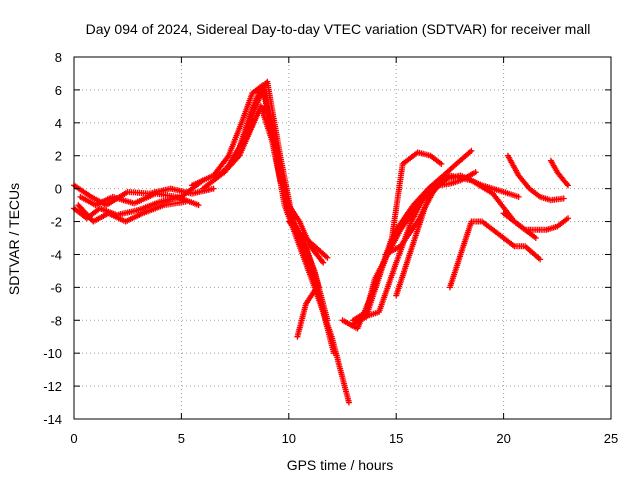 Image resolution: width=640 pixels, height=480 pixels. Describe the element at coordinates (56, 222) in the screenshot. I see `y-tick-label: -2` at that location.